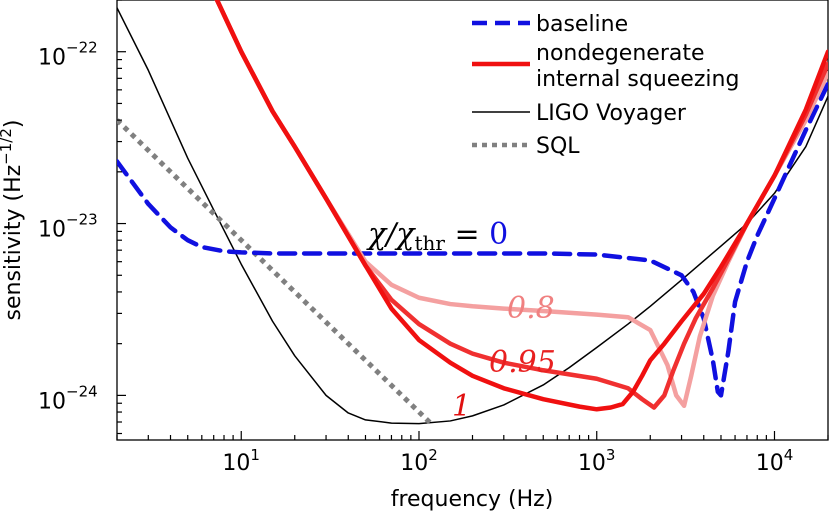  I want to click on x-tick-label-10000: 10⁴, so click(775, 461).